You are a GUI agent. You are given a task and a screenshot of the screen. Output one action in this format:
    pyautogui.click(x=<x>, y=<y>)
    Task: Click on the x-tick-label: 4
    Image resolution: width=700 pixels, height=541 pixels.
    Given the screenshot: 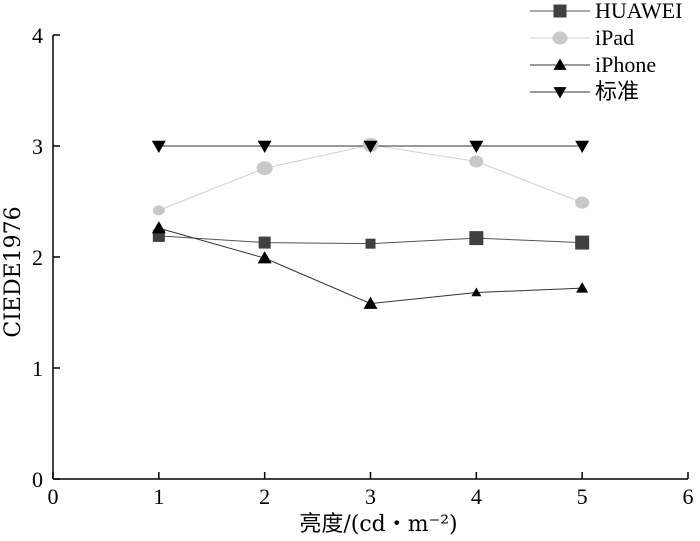 What is the action you would take?
    pyautogui.click(x=476, y=496)
    